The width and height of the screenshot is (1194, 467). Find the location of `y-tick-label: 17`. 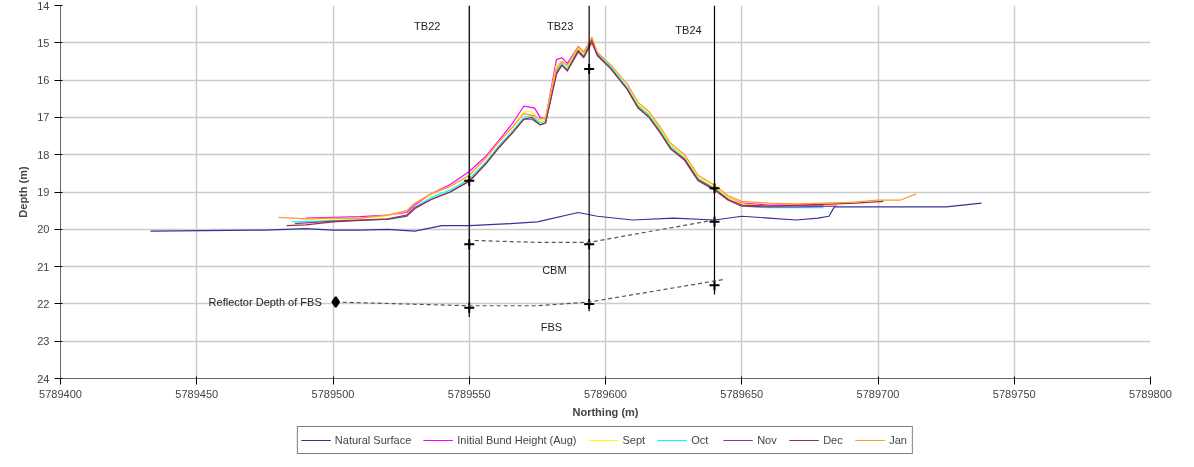

y-tick-label: 17 is located at coordinates (43, 117).